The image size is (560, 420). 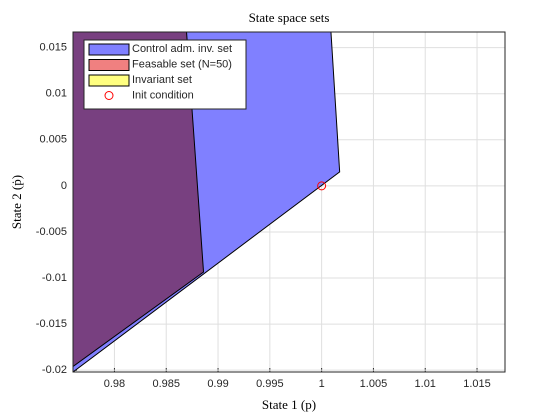 What do you see at coordinates (289, 404) in the screenshot?
I see `x-axis-label: State 1 (p)` at bounding box center [289, 404].